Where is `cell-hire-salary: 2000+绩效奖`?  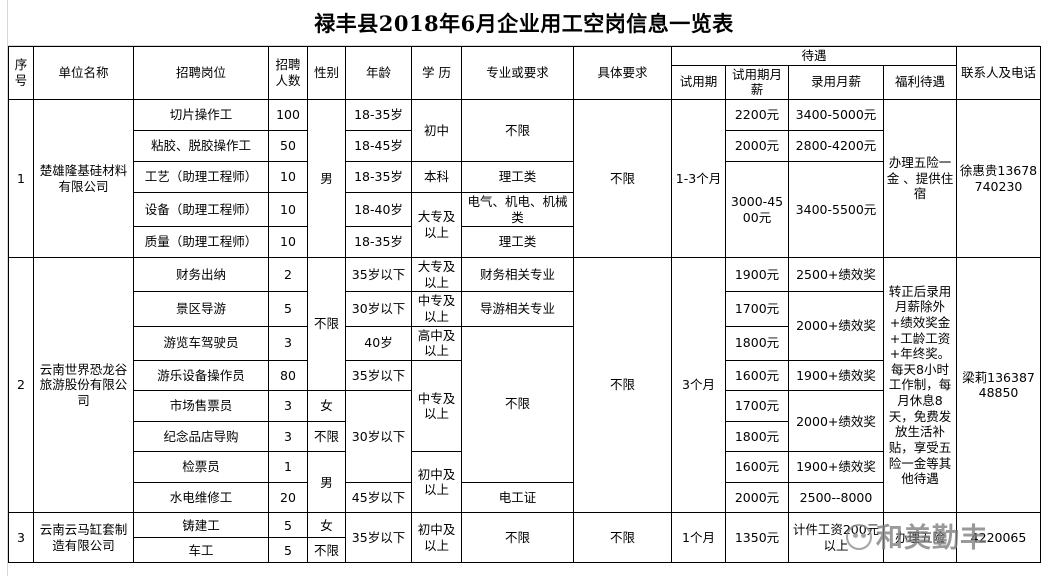
cell-hire-salary: 2000+绩效奖 is located at coordinates (836, 421).